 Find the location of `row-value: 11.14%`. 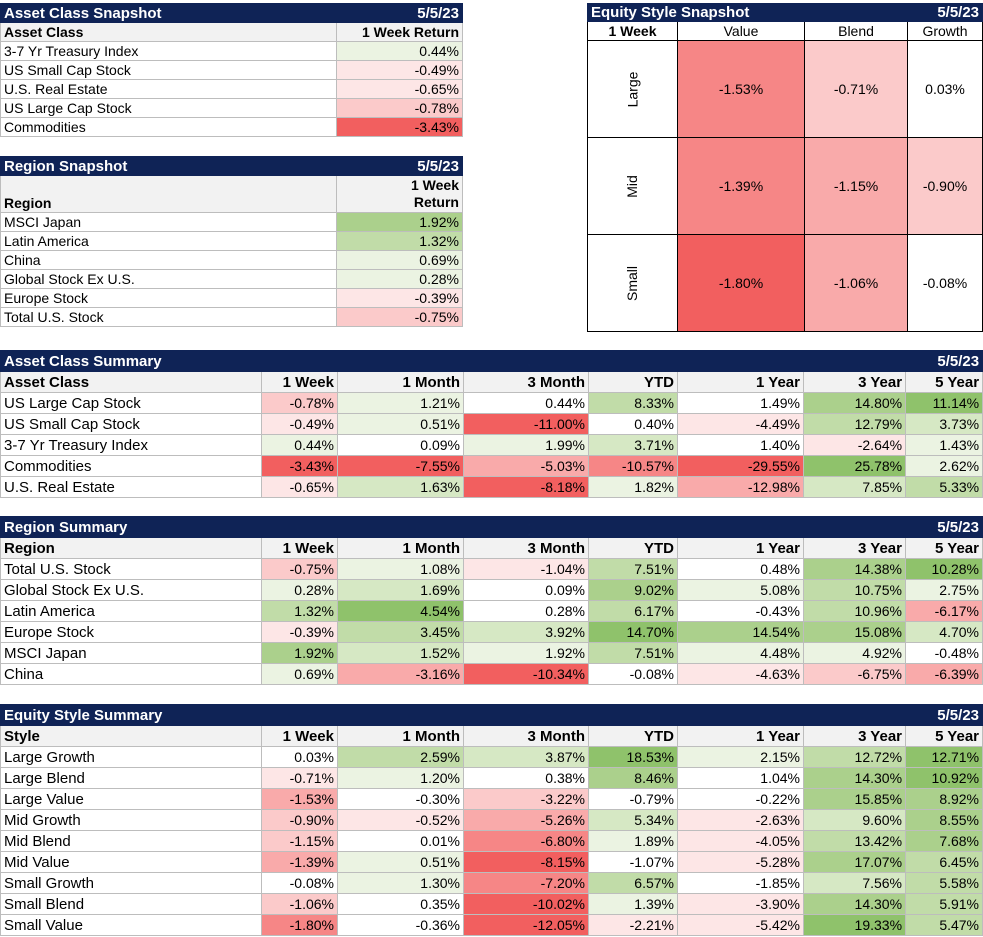

row-value: 11.14% is located at coordinates (944, 403).